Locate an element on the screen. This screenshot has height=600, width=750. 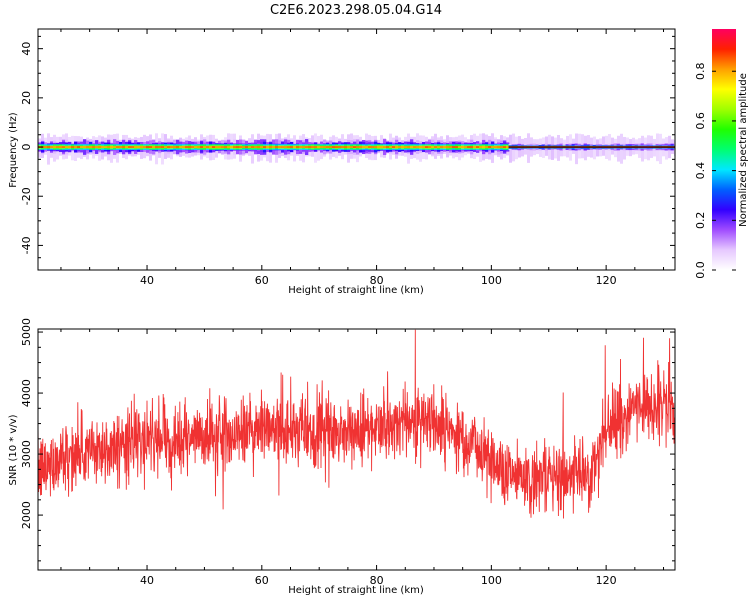
snr-y-axis-label: SNR (10 * v/v) is located at coordinates (13, 449).